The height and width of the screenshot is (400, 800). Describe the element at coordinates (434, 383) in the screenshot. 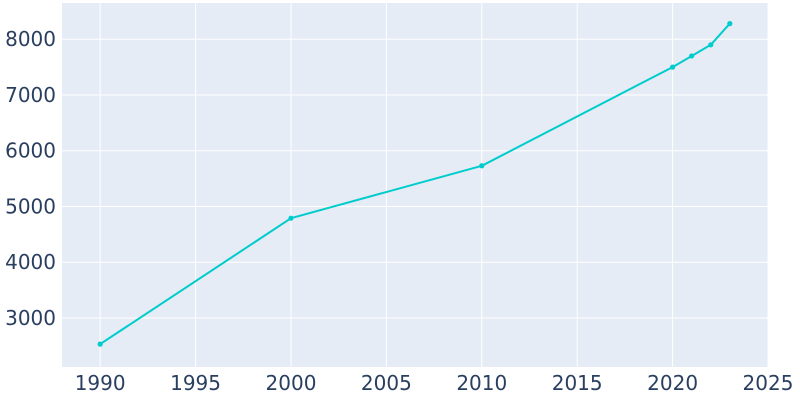

I see `x-tick-labels: 1990 1995 2000 2005 2010 2015 2020 2025` at that location.